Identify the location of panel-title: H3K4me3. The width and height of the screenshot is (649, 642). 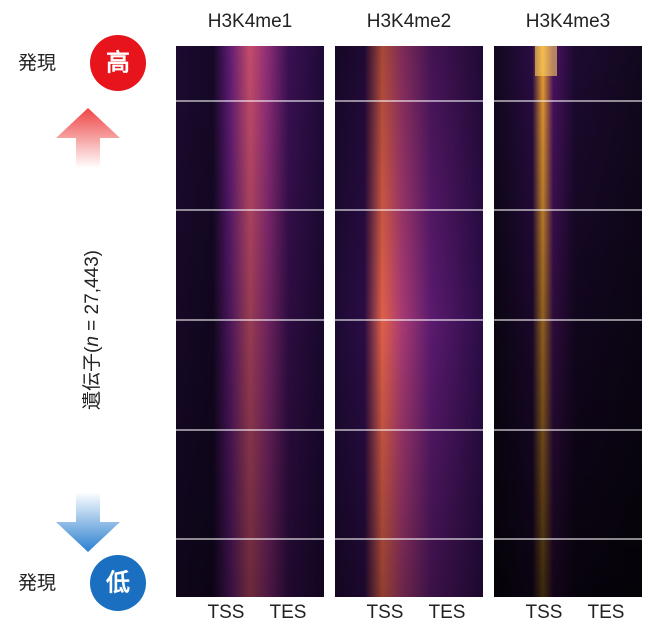
(568, 21).